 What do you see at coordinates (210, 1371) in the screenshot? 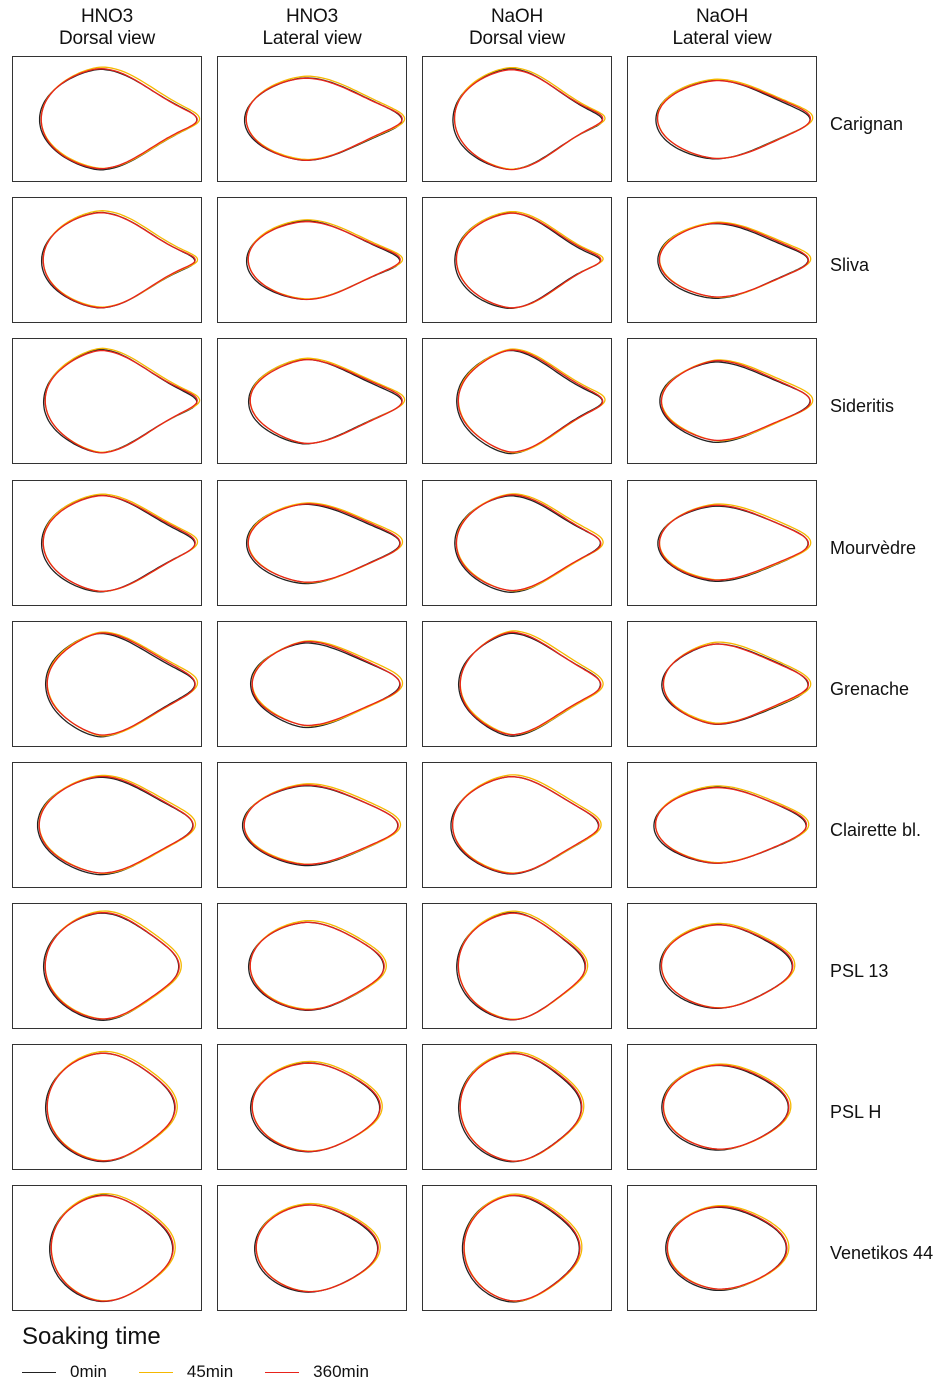
I see `legend-label-45min: 45min` at bounding box center [210, 1371].